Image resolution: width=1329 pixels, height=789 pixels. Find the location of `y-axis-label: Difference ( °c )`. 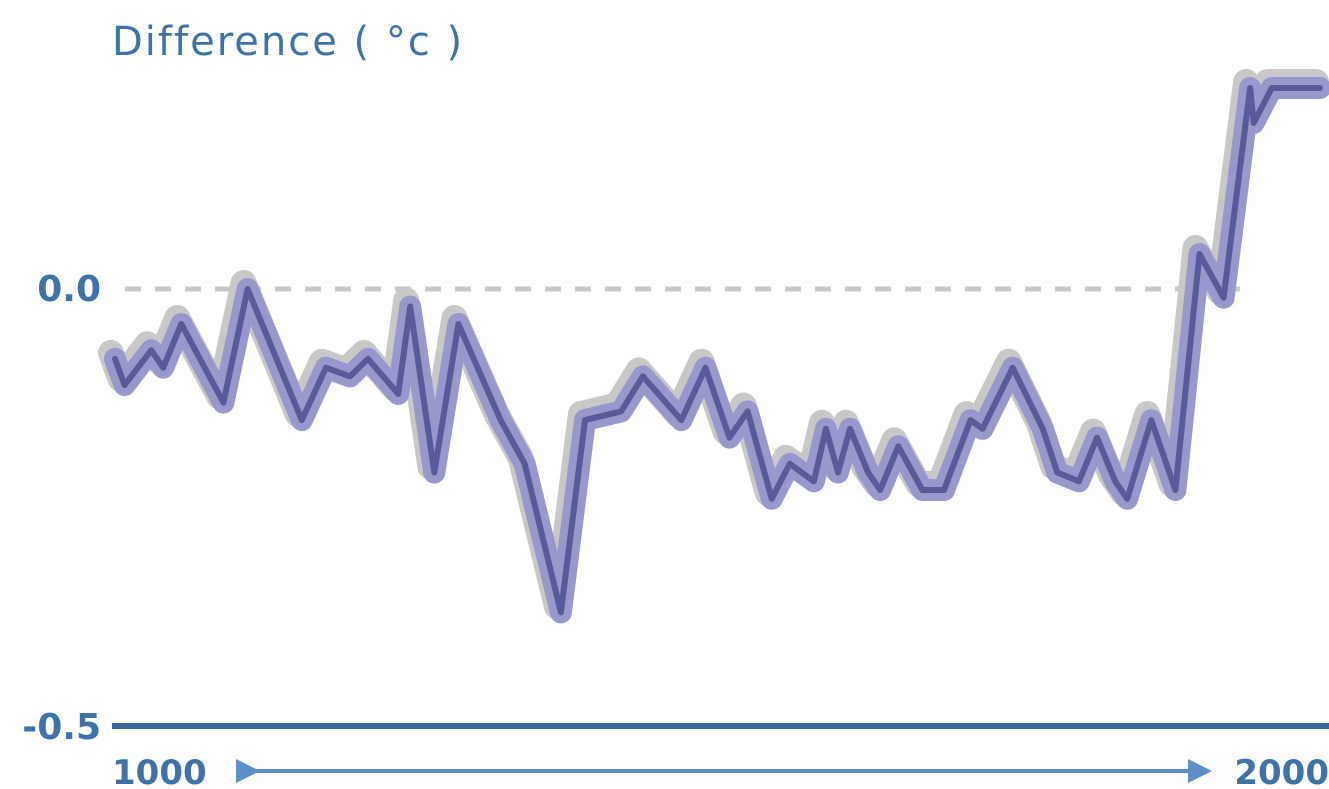

y-axis-label: Difference ( °c ) is located at coordinates (288, 42).